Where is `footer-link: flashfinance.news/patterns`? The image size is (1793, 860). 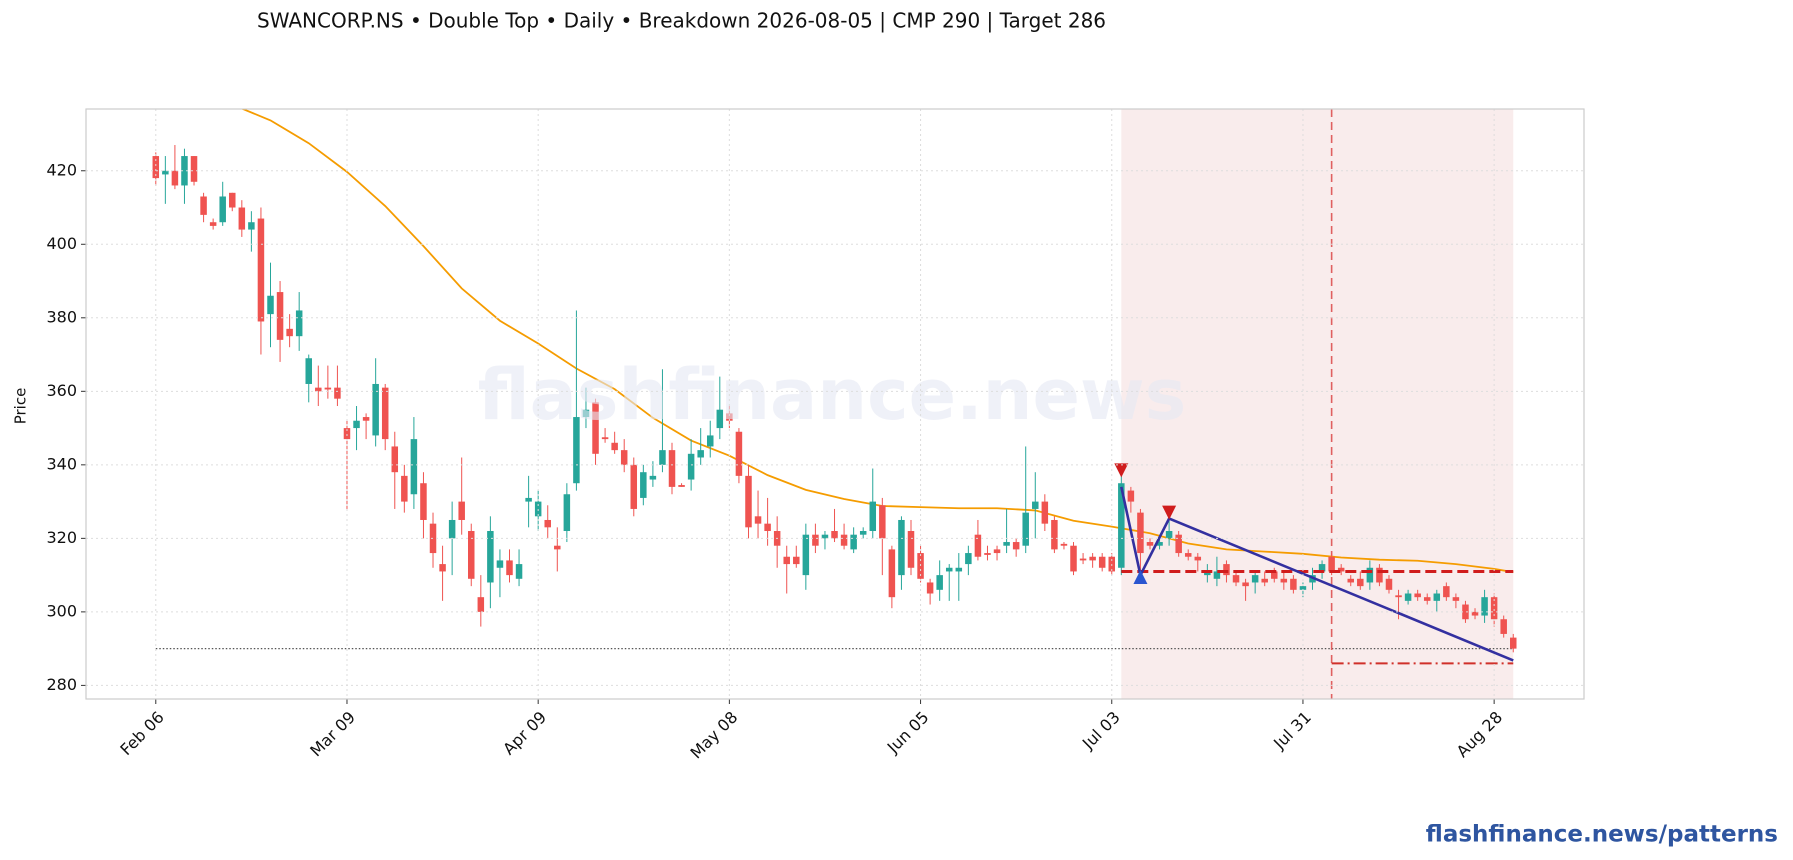
footer-link: flashfinance.news/patterns is located at coordinates (1602, 835).